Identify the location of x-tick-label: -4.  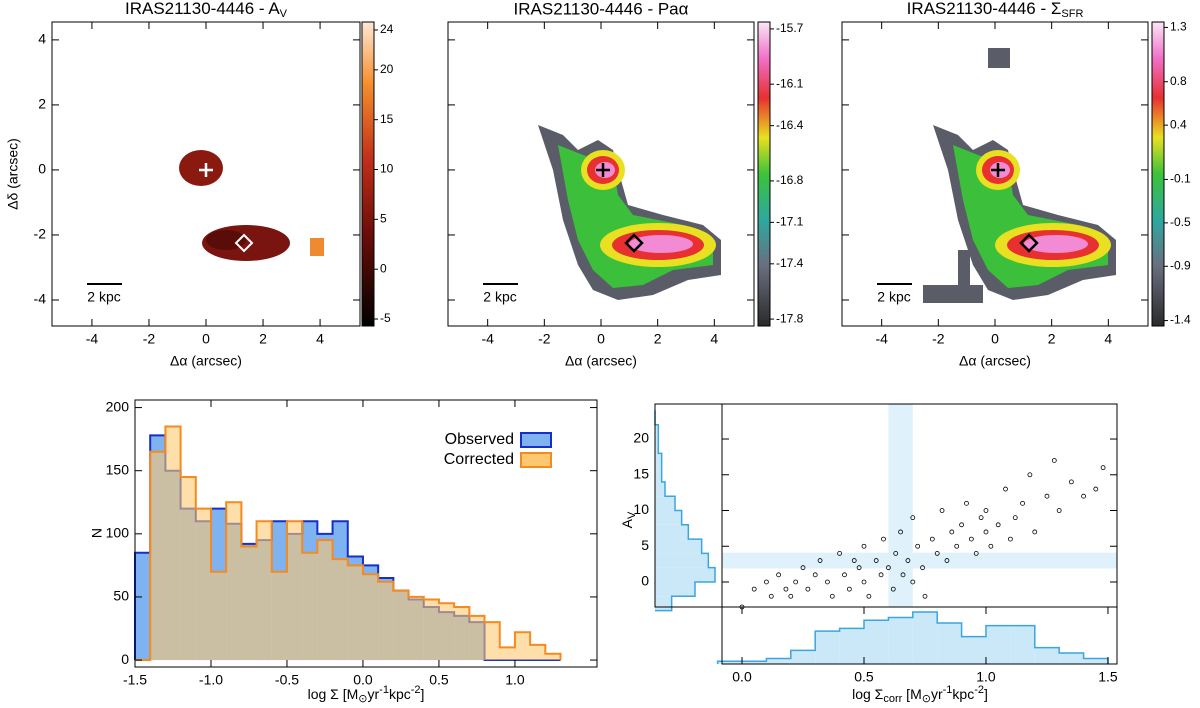
(487, 339).